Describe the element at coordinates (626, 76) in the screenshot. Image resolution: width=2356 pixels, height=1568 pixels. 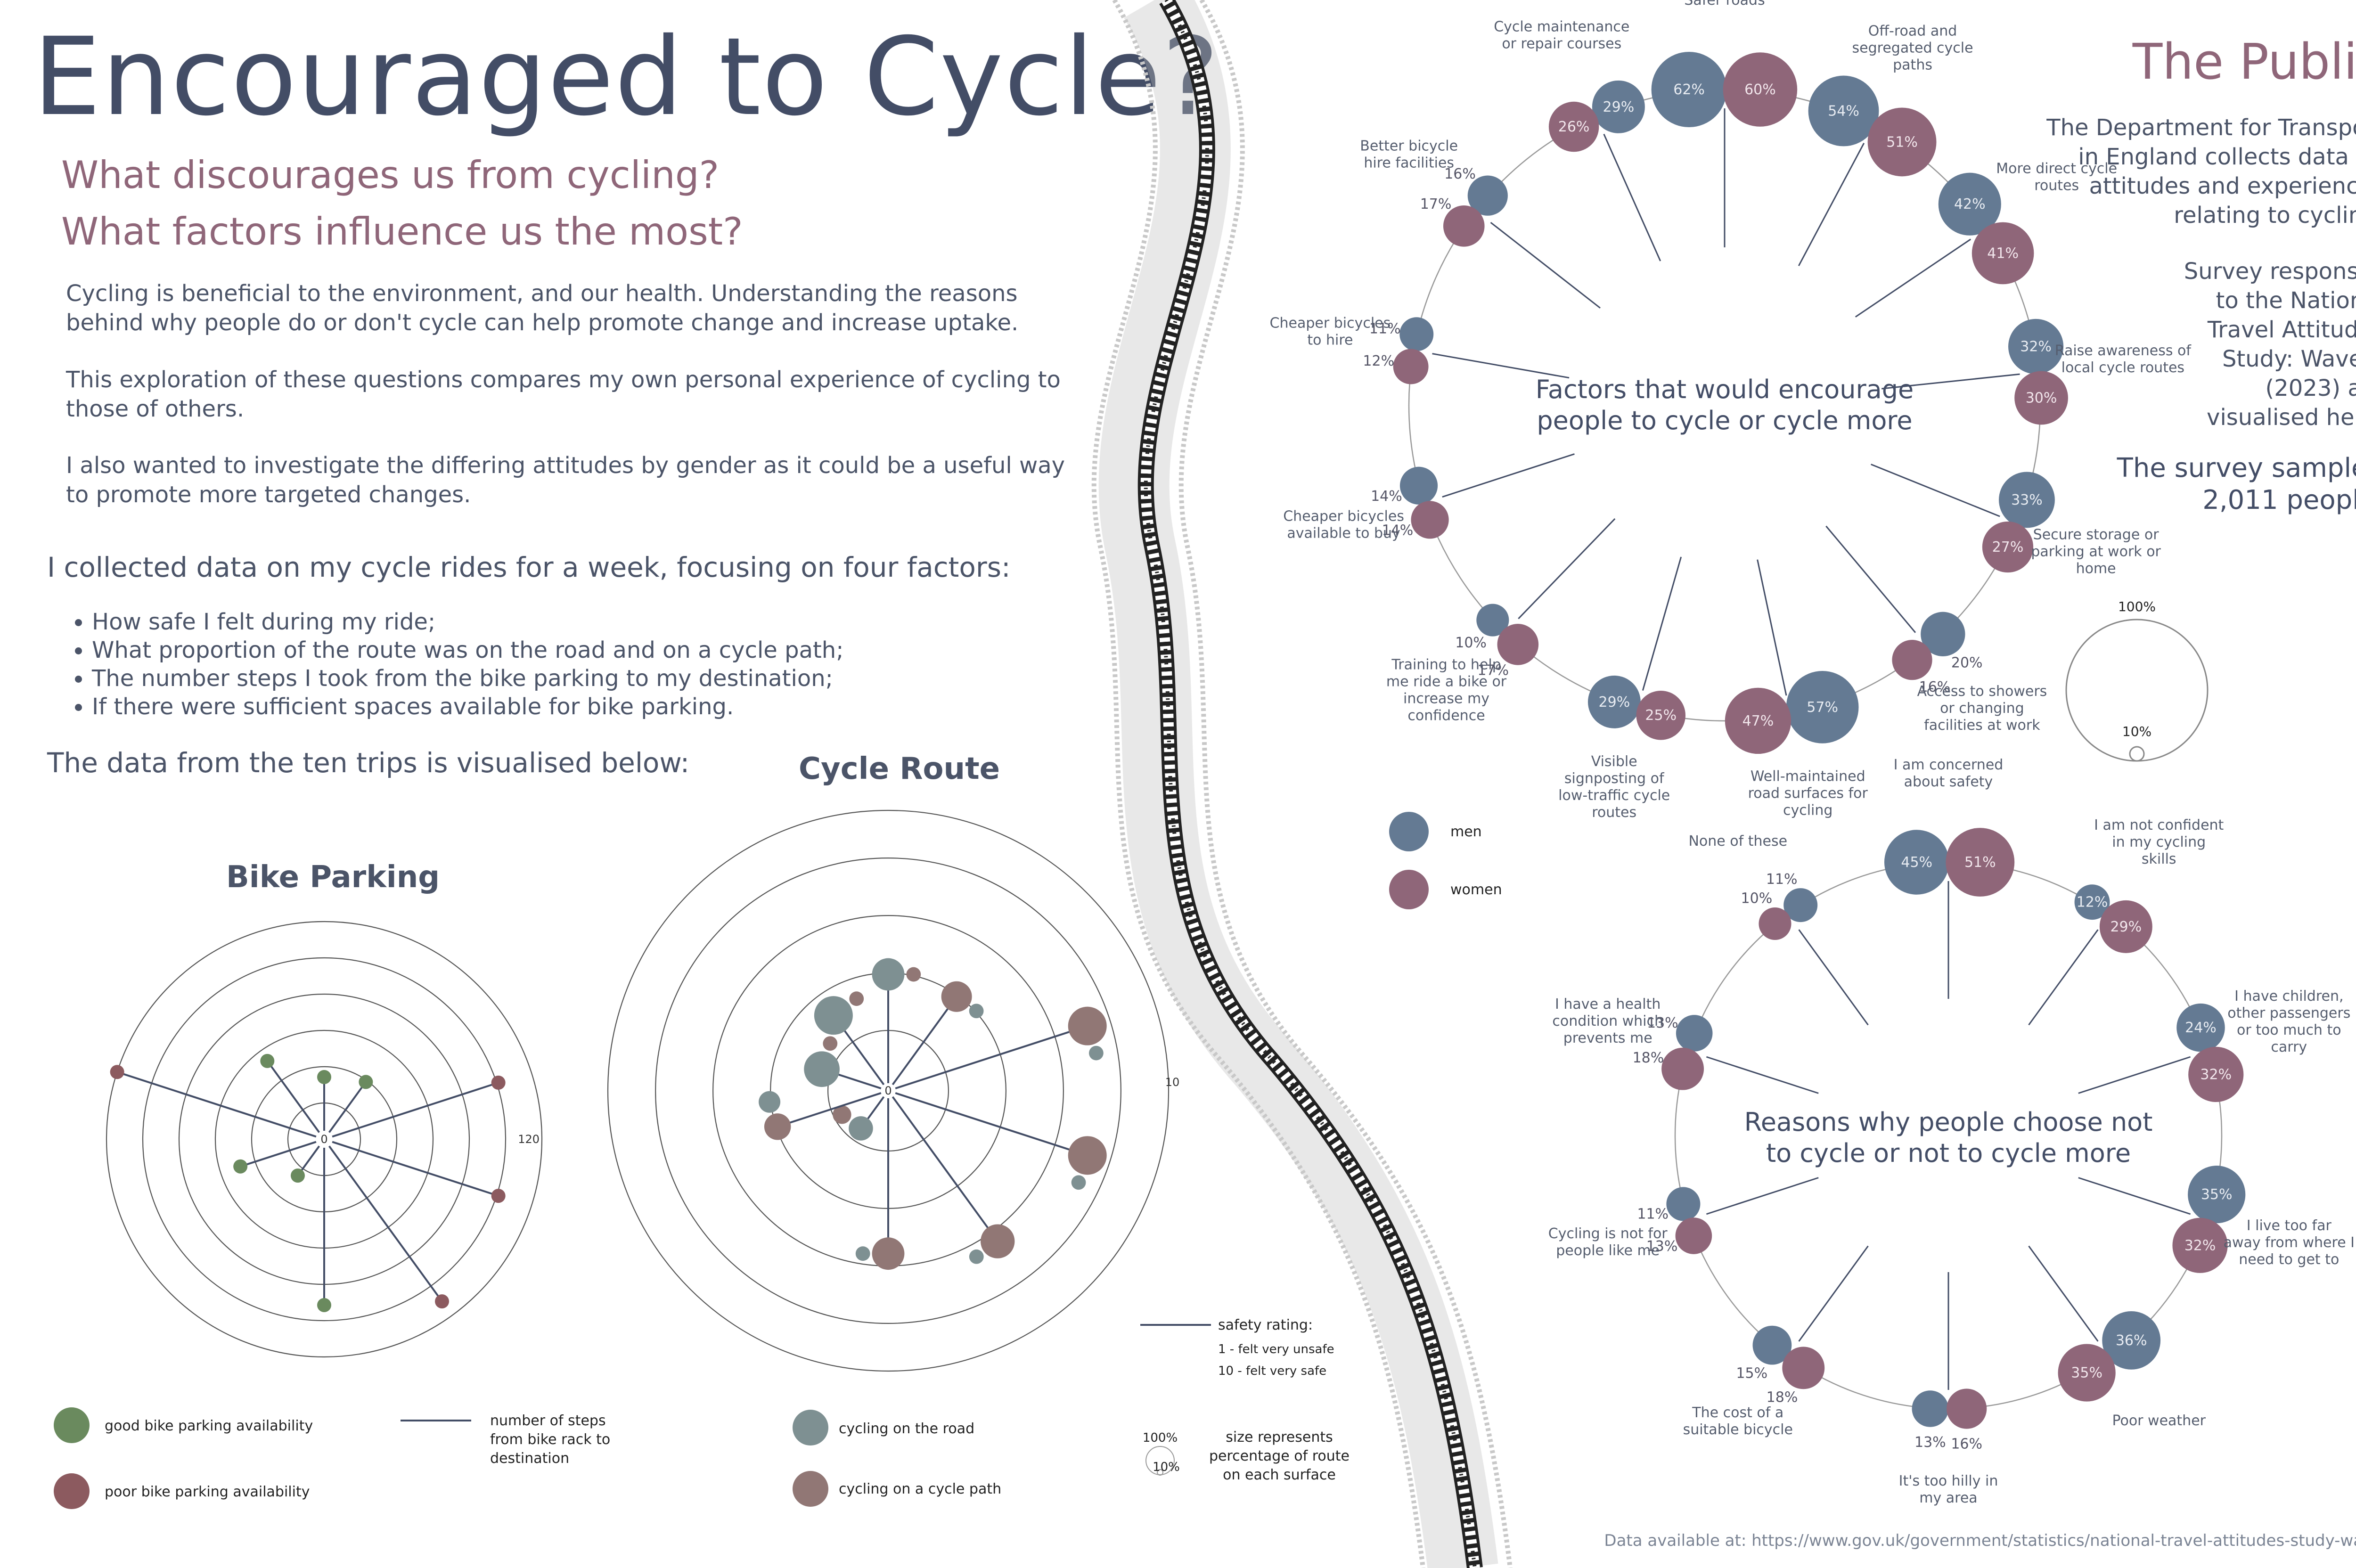
I see `page-title: Encouraged to Cycle?` at that location.